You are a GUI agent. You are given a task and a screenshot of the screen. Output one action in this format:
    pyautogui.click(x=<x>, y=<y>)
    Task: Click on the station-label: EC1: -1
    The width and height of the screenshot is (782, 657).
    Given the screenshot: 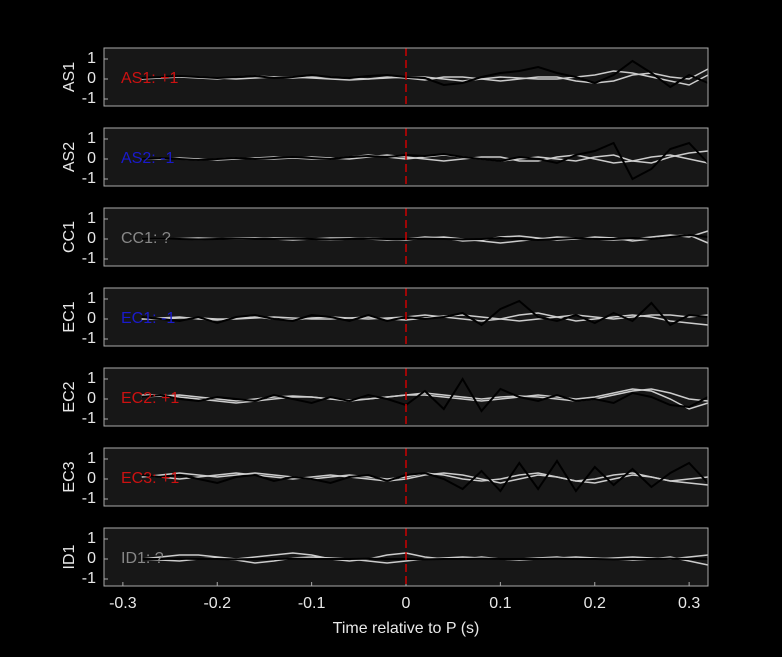 What is the action you would take?
    pyautogui.click(x=148, y=318)
    